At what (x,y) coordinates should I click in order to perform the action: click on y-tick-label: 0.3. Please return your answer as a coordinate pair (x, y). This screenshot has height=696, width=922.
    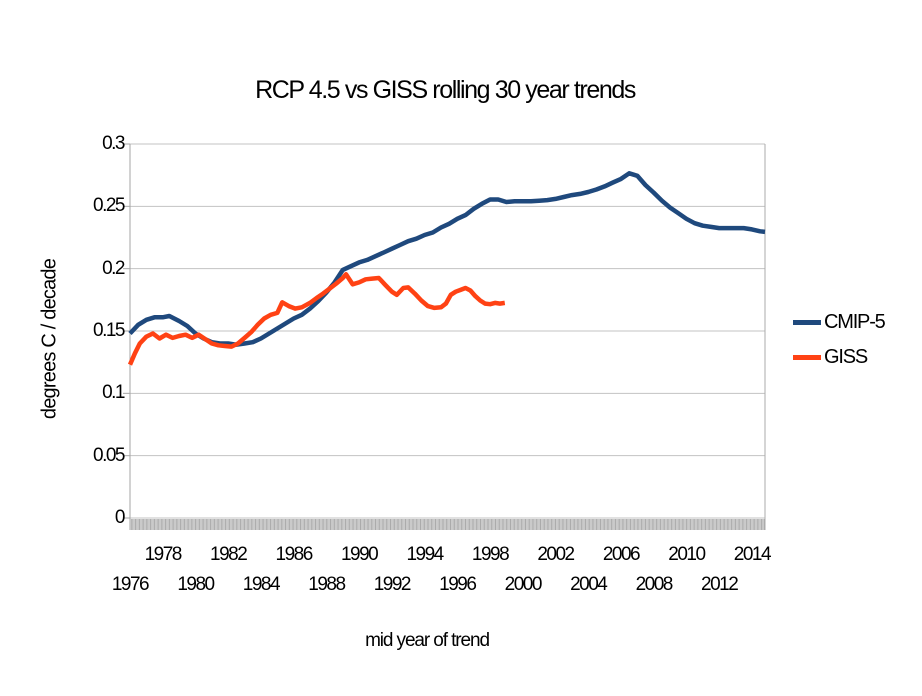
    Looking at the image, I should click on (113, 143).